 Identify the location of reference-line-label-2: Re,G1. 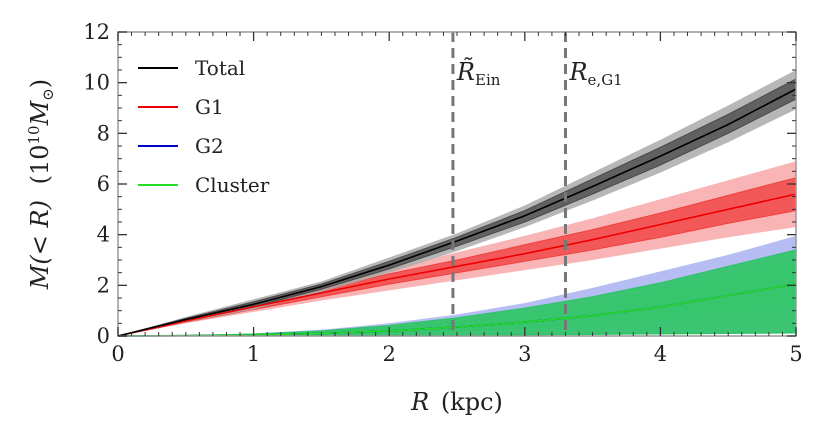
(595, 73).